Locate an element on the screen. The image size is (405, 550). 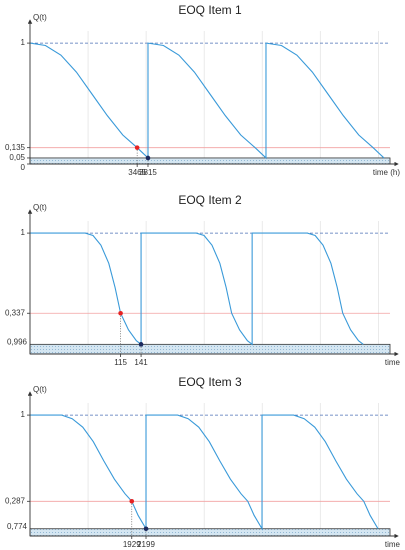
y-tick-label: 0,337 is located at coordinates (15, 312).